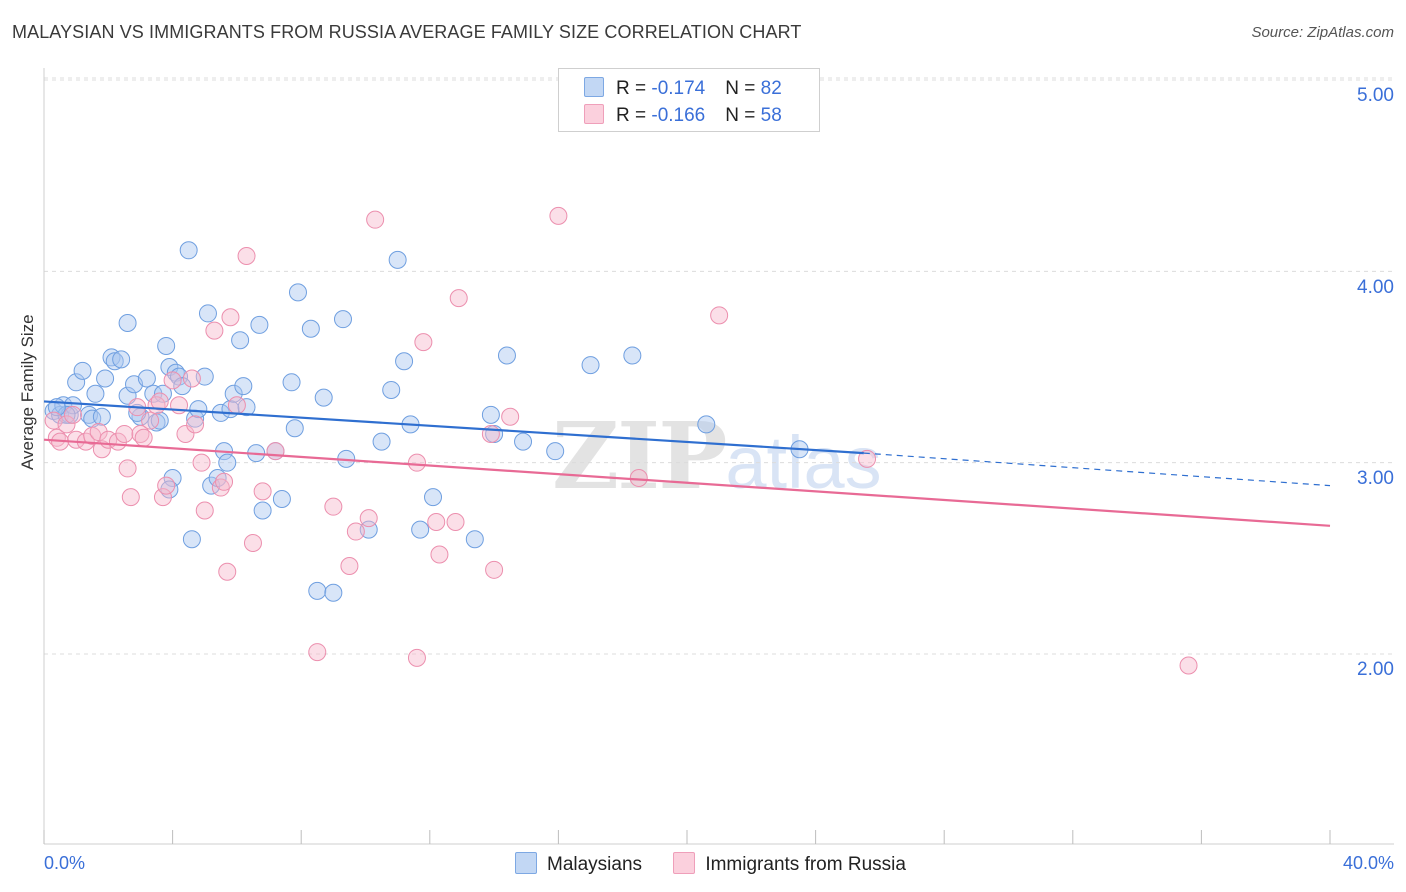 This screenshot has width=1406, height=892. Describe the element at coordinates (453, 427) in the screenshot. I see `trend-line-malaysians` at that location.